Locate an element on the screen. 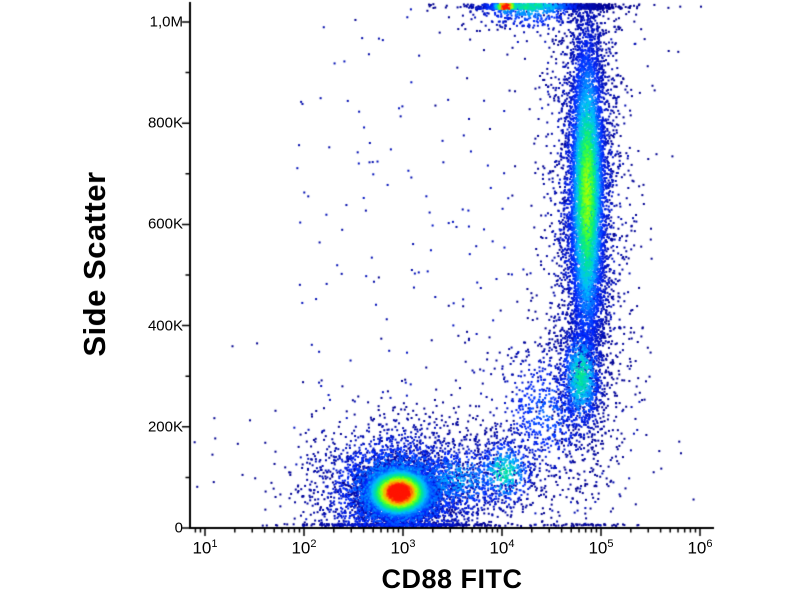 The width and height of the screenshot is (800, 600). y-tick-label: 1,0M is located at coordinates (166, 22).